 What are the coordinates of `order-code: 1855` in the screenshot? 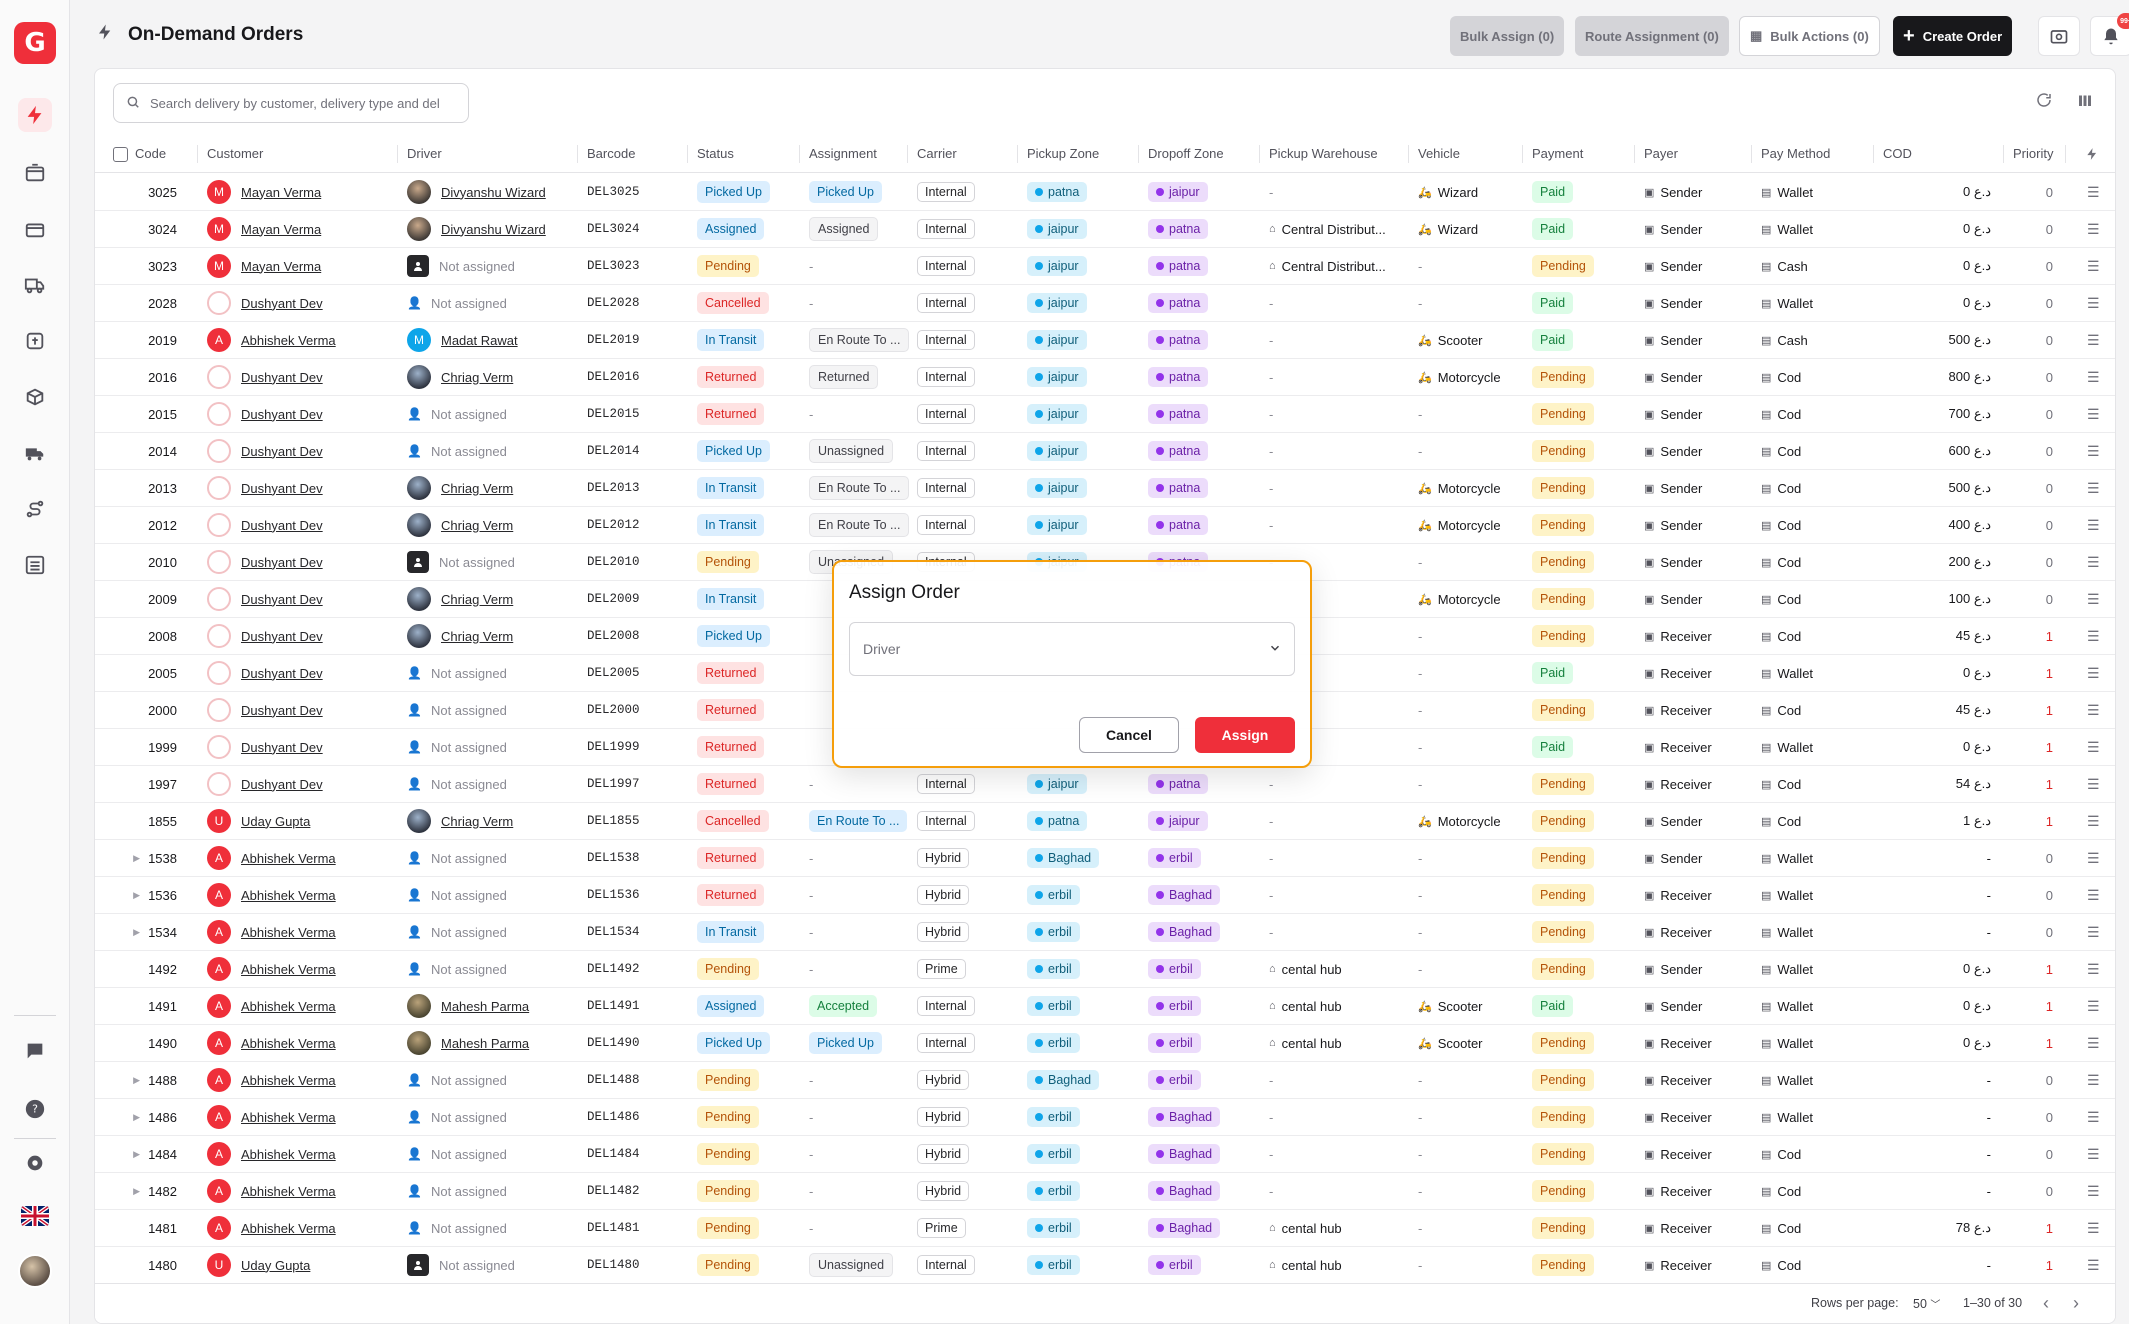 It's located at (162, 821).